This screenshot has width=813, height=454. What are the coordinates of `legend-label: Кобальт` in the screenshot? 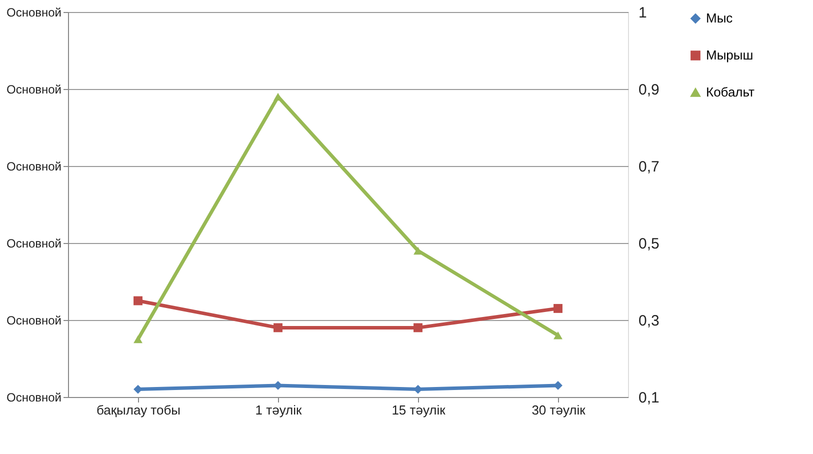 It's located at (730, 92).